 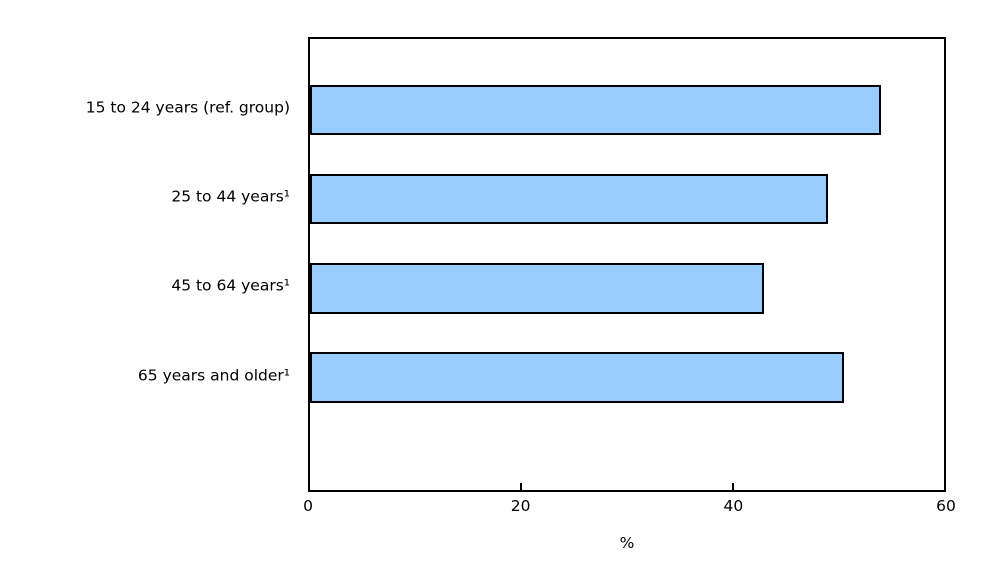 What do you see at coordinates (187, 107) in the screenshot?
I see `category-label-1: 15 to 24 years (ref. group)` at bounding box center [187, 107].